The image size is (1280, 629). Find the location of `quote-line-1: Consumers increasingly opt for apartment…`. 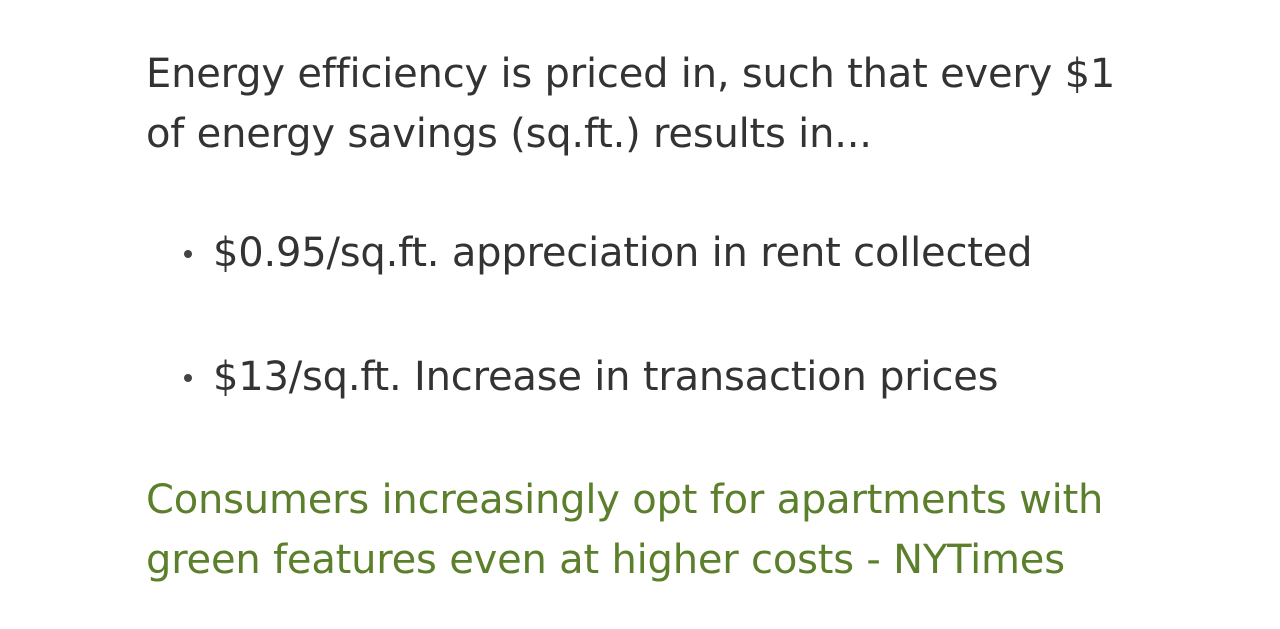

quote-line-1: Consumers increasingly opt for apartment… is located at coordinates (625, 500).